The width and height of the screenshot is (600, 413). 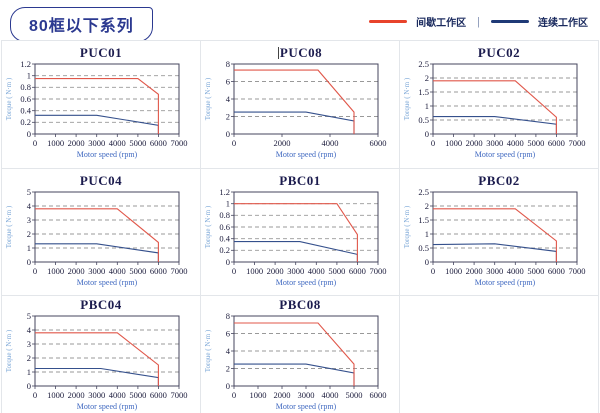 What do you see at coordinates (300, 304) in the screenshot?
I see `chart-title-pbc08: PBC08` at bounding box center [300, 304].